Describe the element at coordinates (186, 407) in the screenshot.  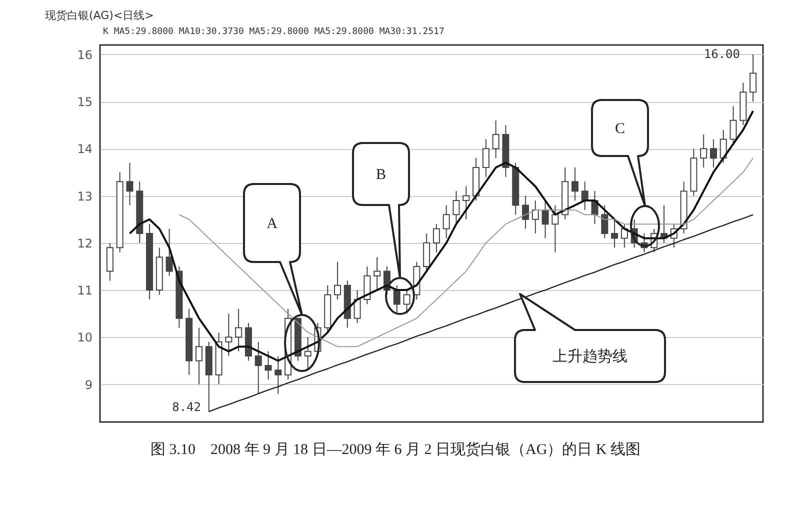
I see `annotation: 8.42` at that location.